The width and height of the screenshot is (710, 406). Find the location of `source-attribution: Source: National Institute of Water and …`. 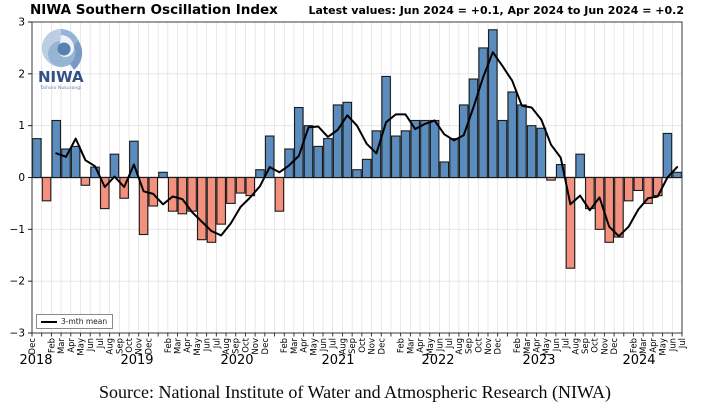

source-attribution: Source: National Institute of Water and … is located at coordinates (355, 392).